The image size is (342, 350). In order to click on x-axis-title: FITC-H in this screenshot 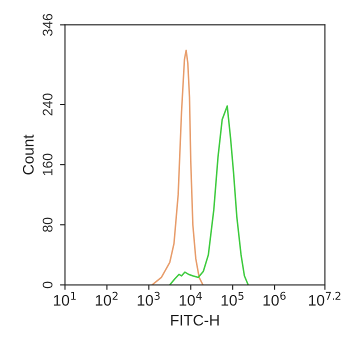, I will do `click(195, 320)`.